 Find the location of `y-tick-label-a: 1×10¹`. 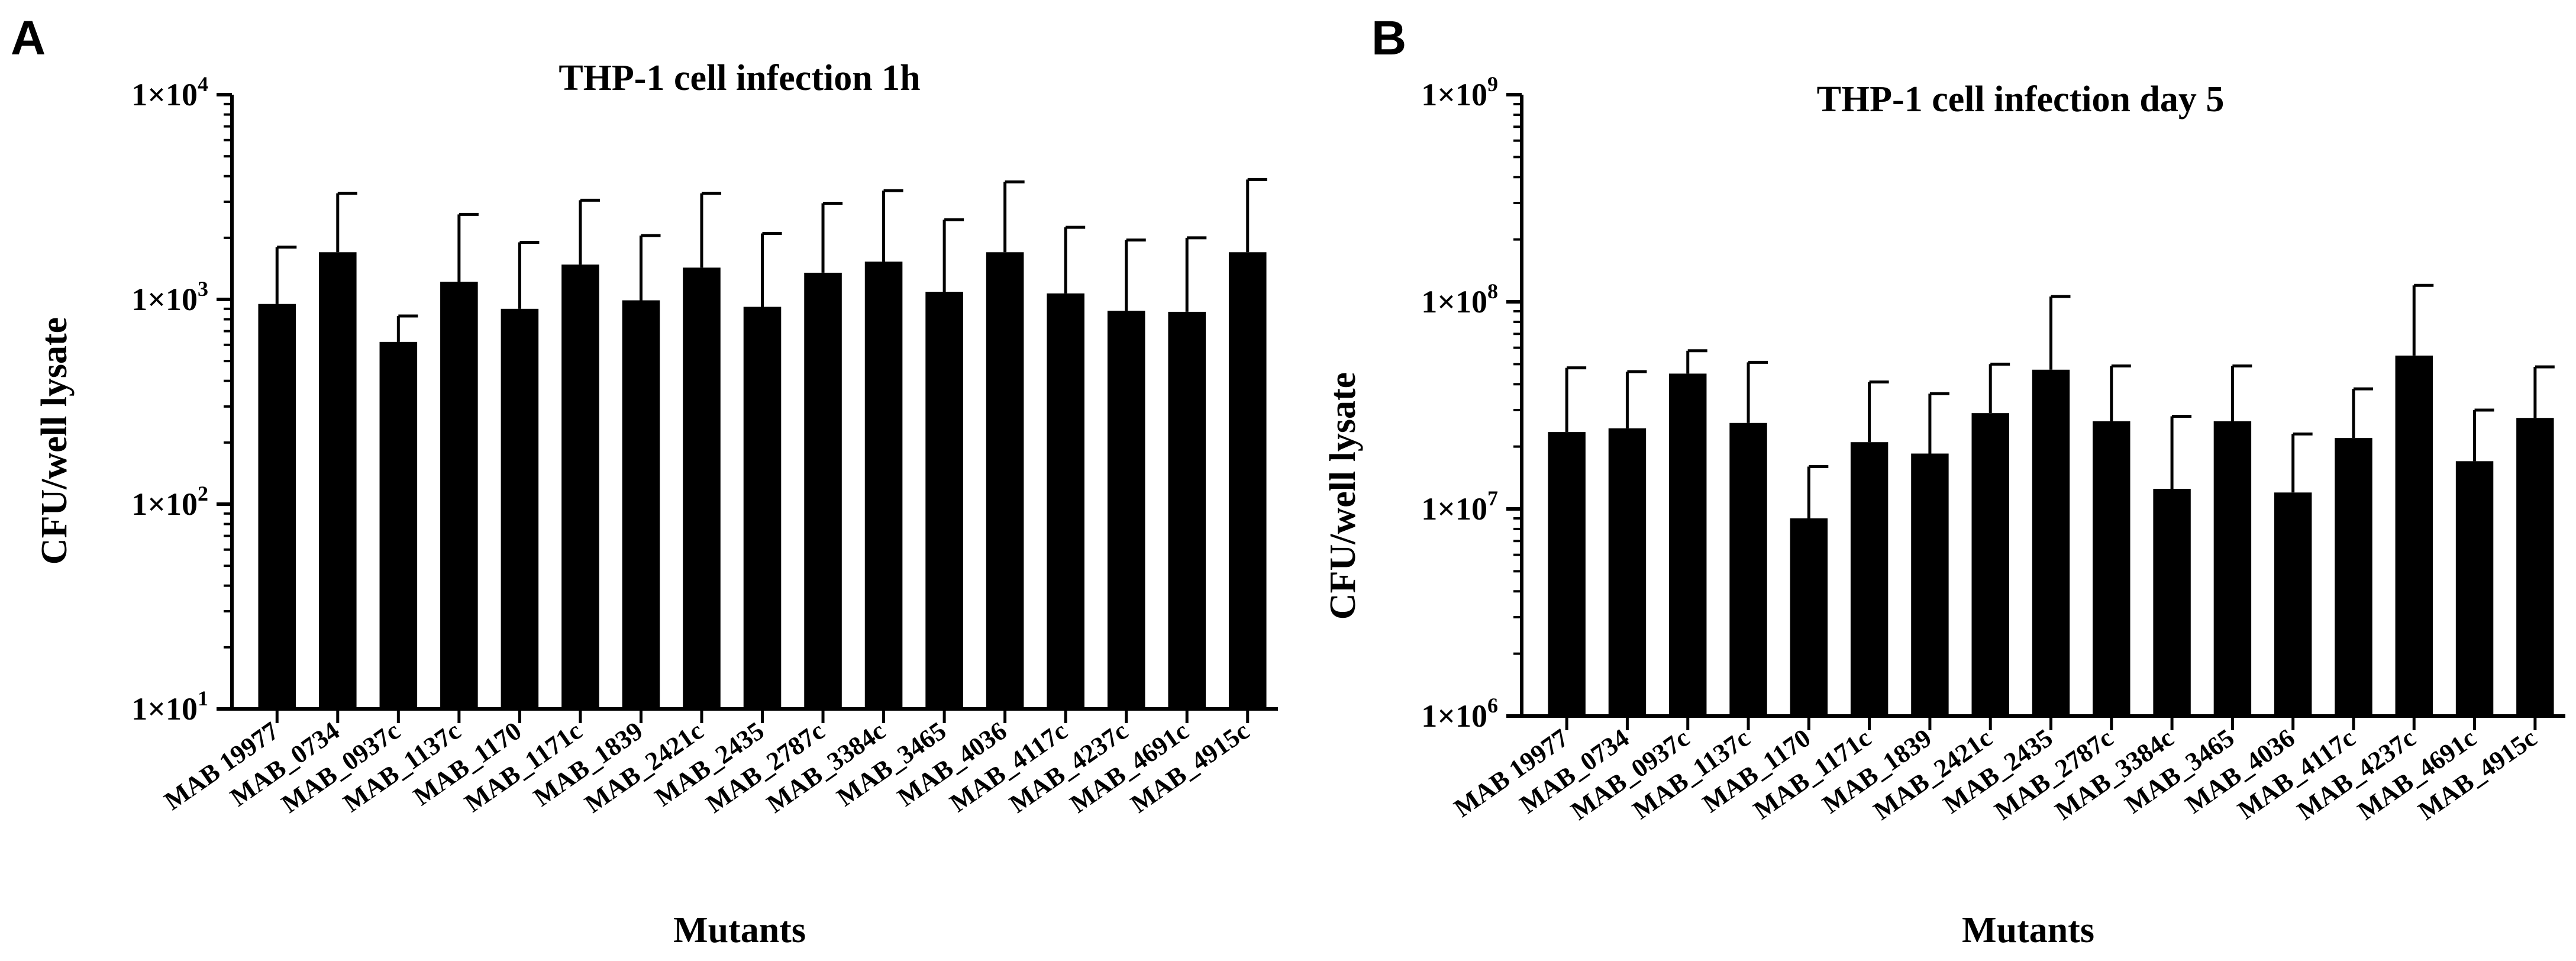

y-tick-label-a: 1×10¹ is located at coordinates (170, 706).